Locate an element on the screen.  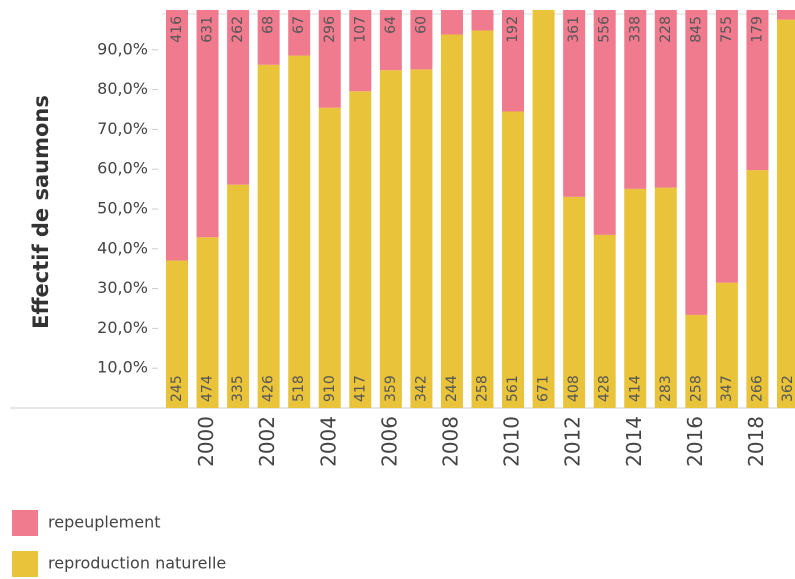
data-label: 561 is located at coordinates (513, 388).